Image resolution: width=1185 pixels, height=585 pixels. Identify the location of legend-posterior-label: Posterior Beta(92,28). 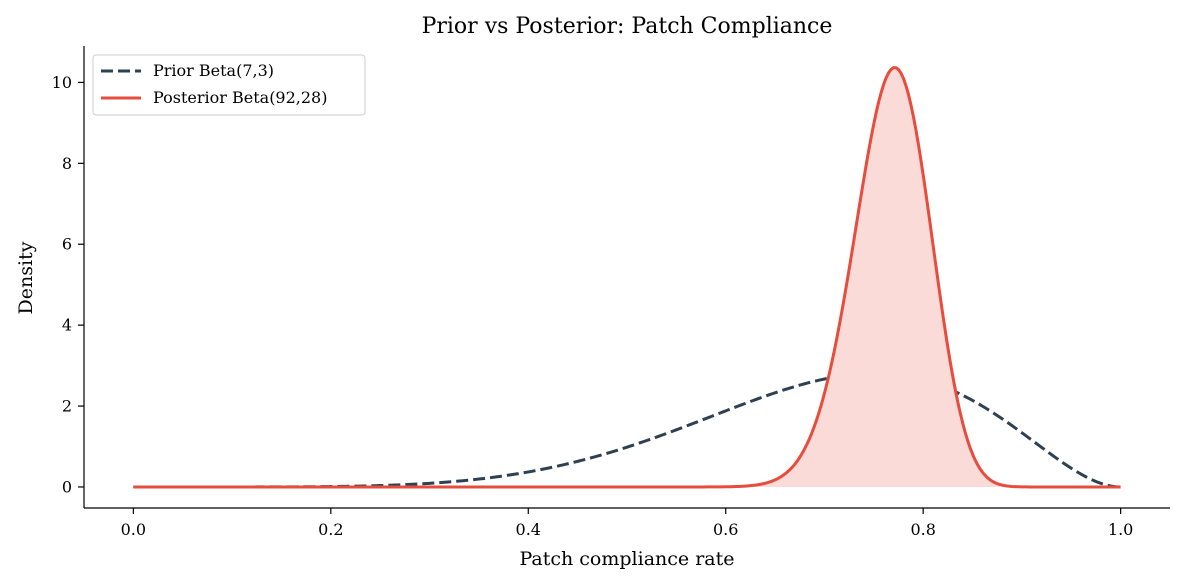
(240, 97).